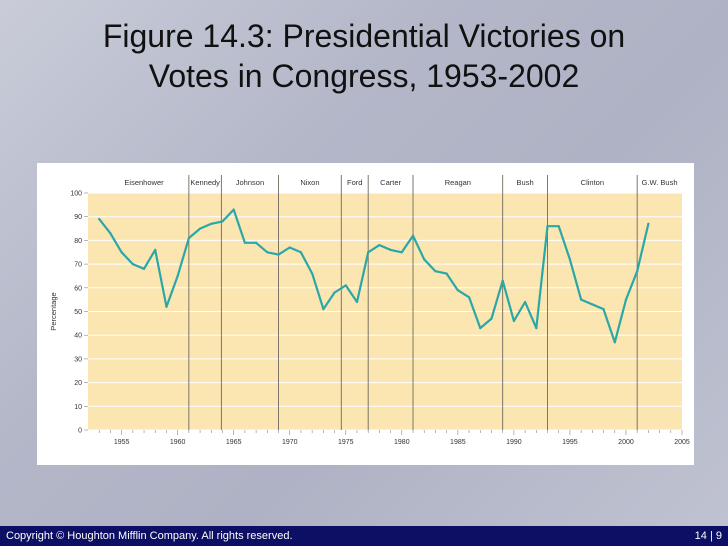  What do you see at coordinates (364, 36) in the screenshot?
I see `slide-title-line-1: Figure 14.3: Presidential Victories on` at bounding box center [364, 36].